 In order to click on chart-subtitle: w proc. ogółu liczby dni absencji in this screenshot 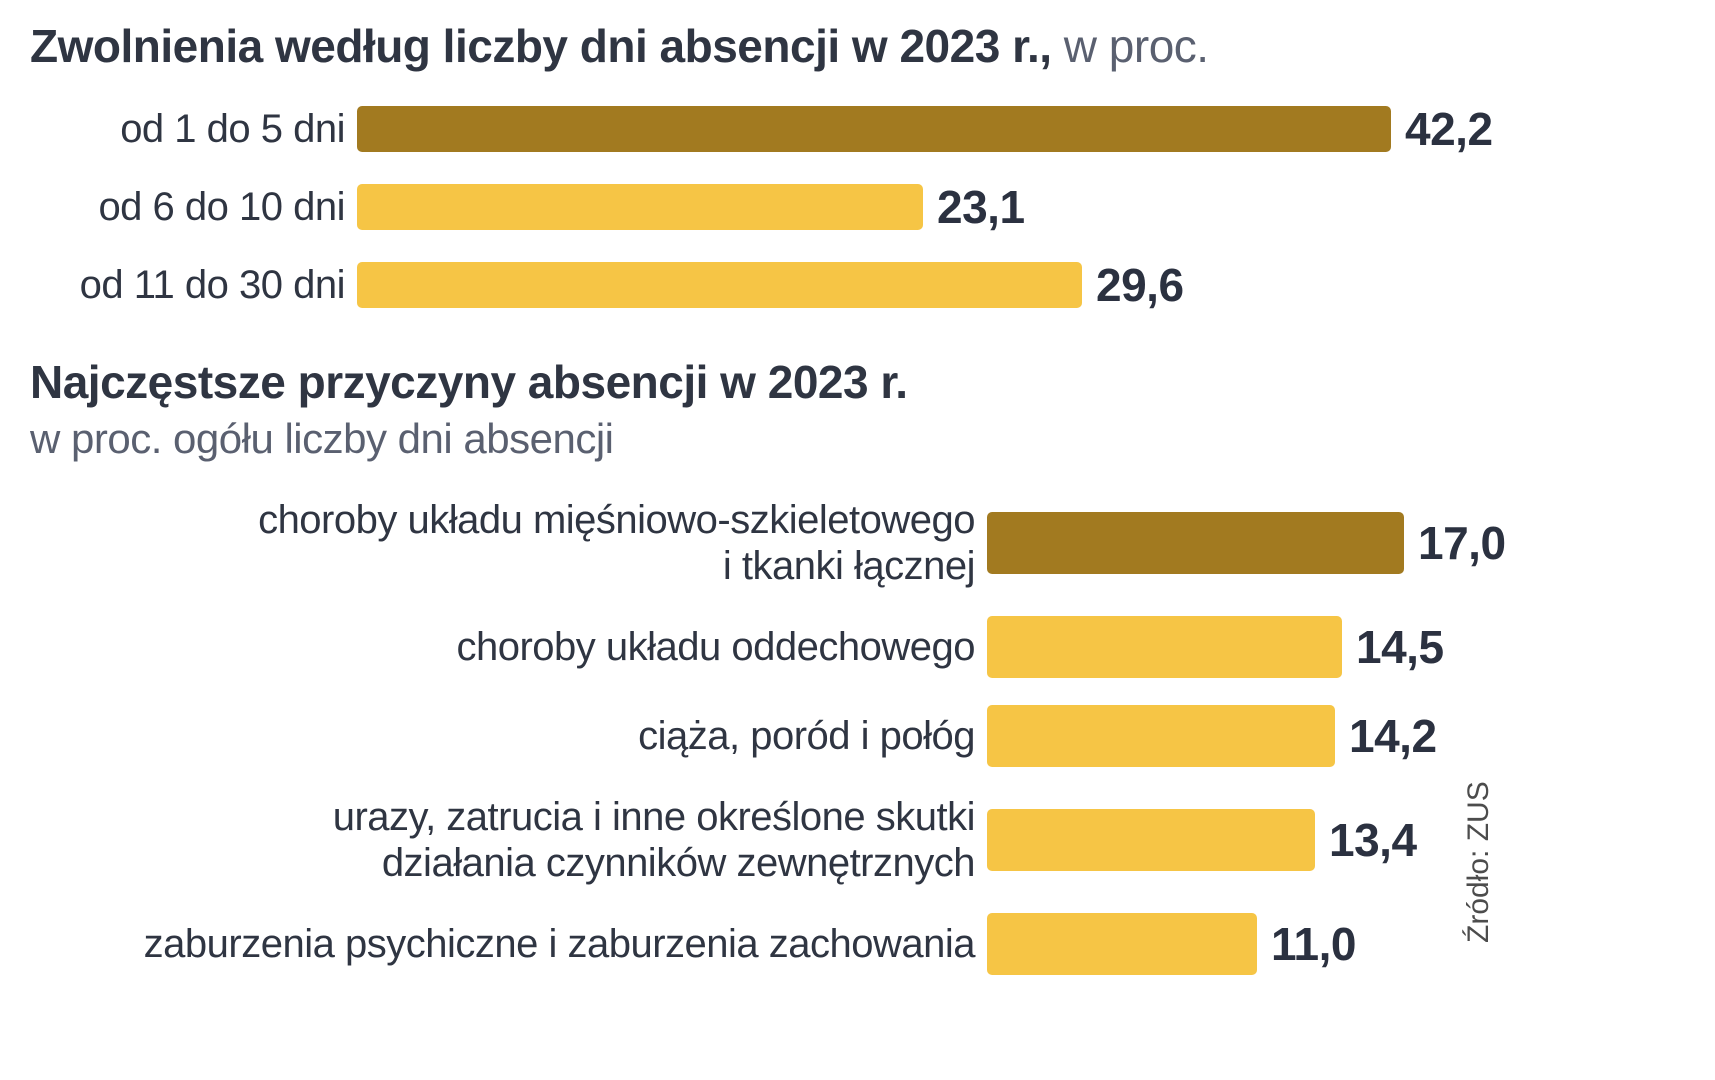, I will do `click(322, 438)`.